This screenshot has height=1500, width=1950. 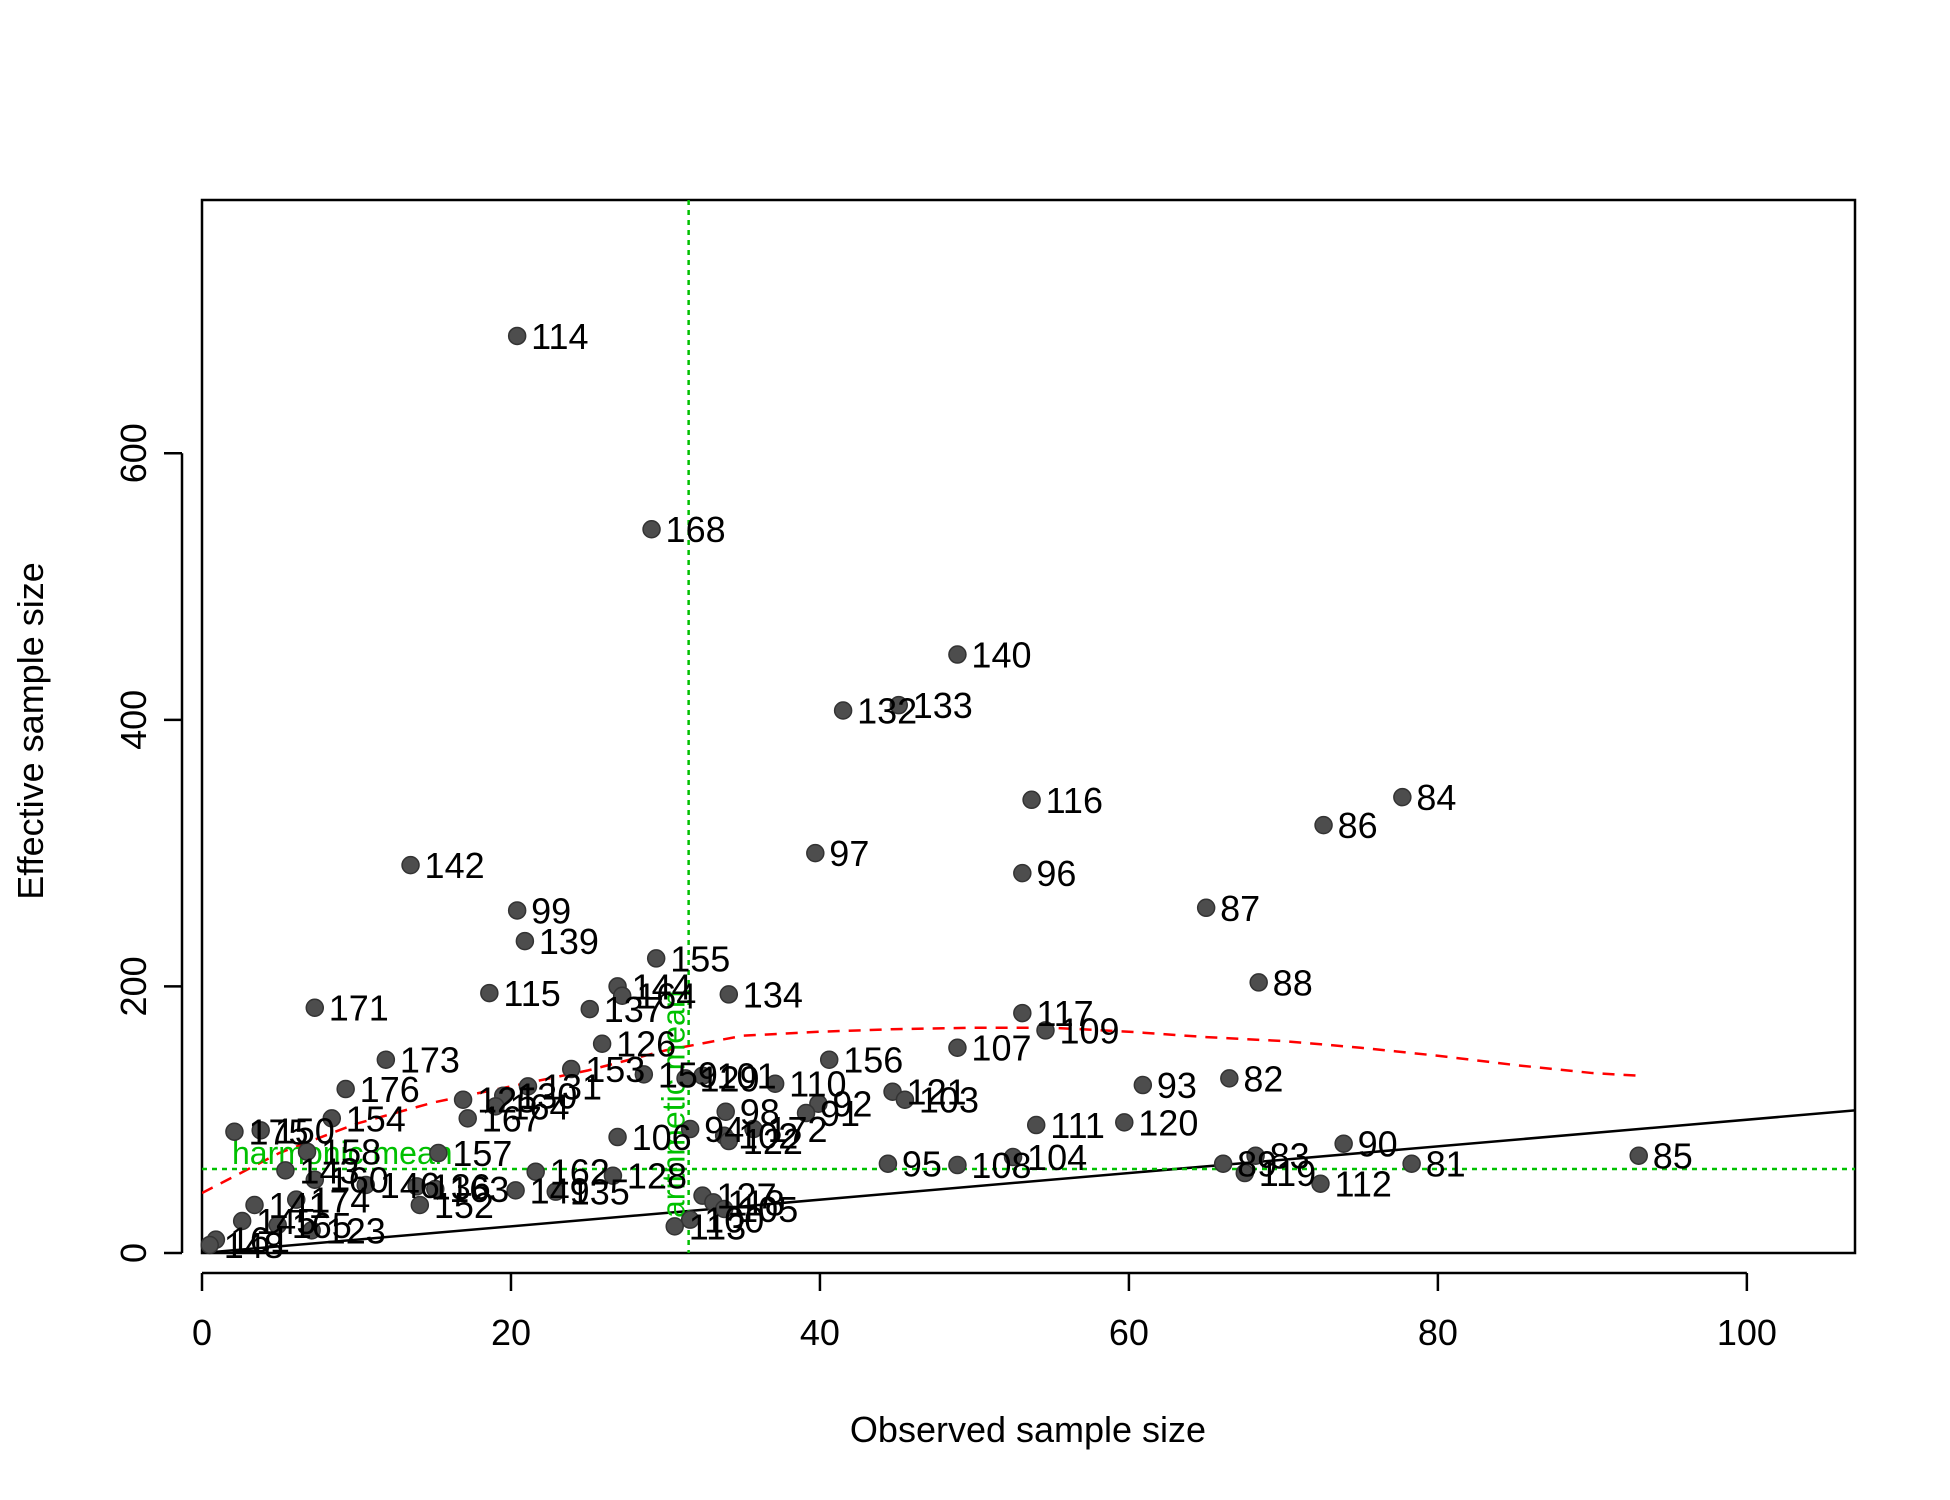 I want to click on point-label: 87, so click(x=1240, y=908).